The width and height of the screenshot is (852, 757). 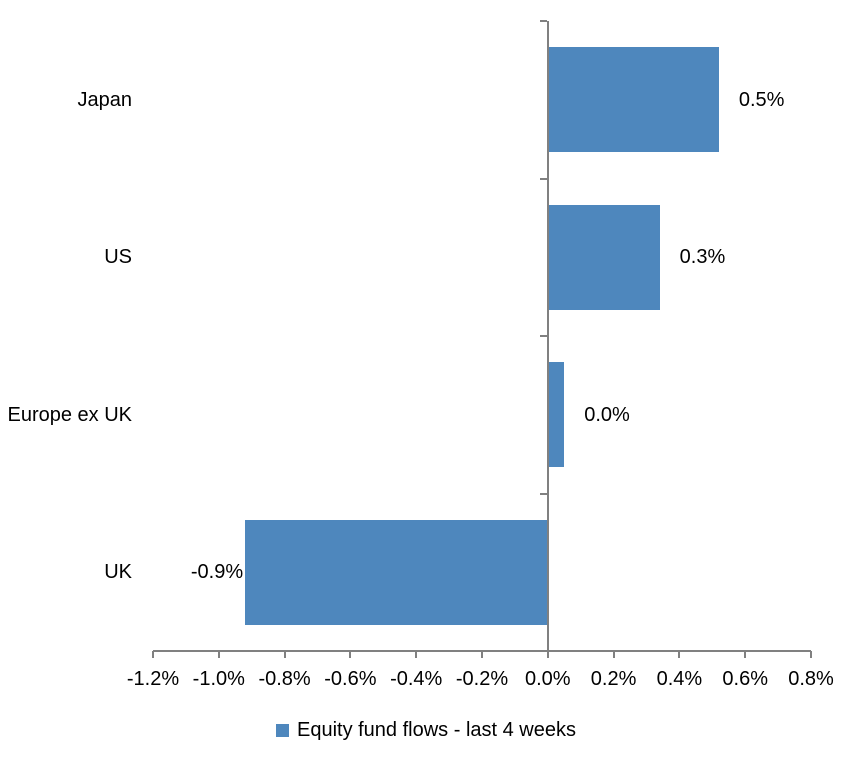 What do you see at coordinates (482, 679) in the screenshot?
I see `x-tick-label: -0.2%` at bounding box center [482, 679].